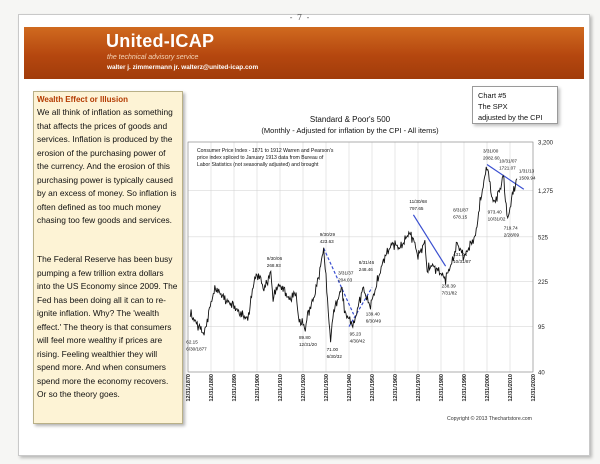  What do you see at coordinates (495, 211) in the screenshot?
I see `data-annotation: 973.40` at bounding box center [495, 211].